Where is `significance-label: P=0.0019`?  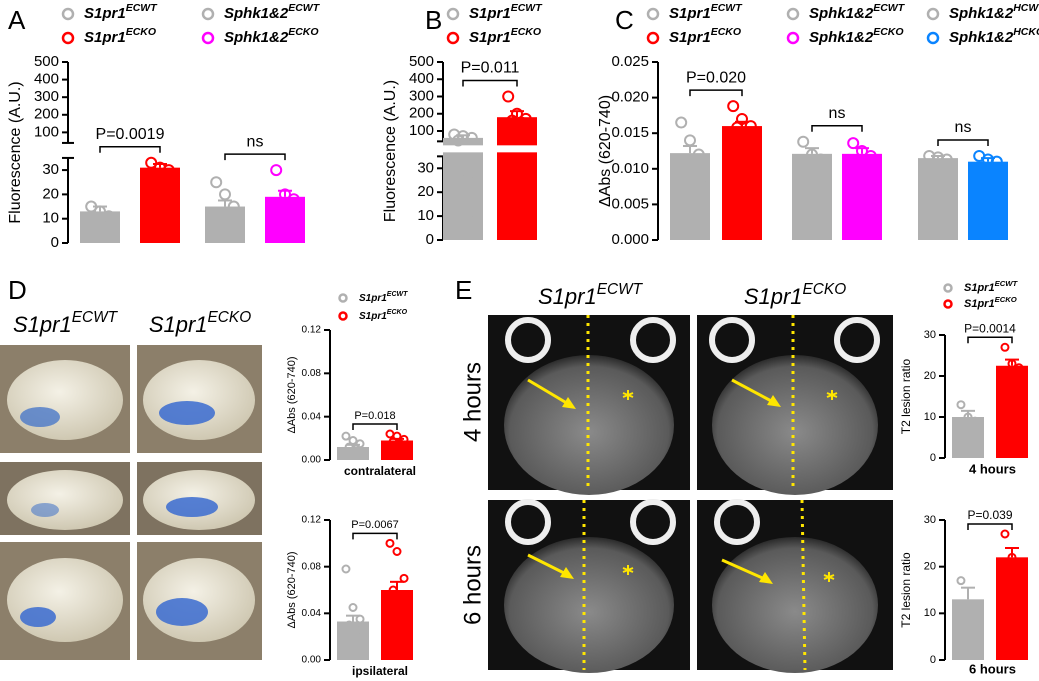
significance-label: P=0.0019 is located at coordinates (130, 134).